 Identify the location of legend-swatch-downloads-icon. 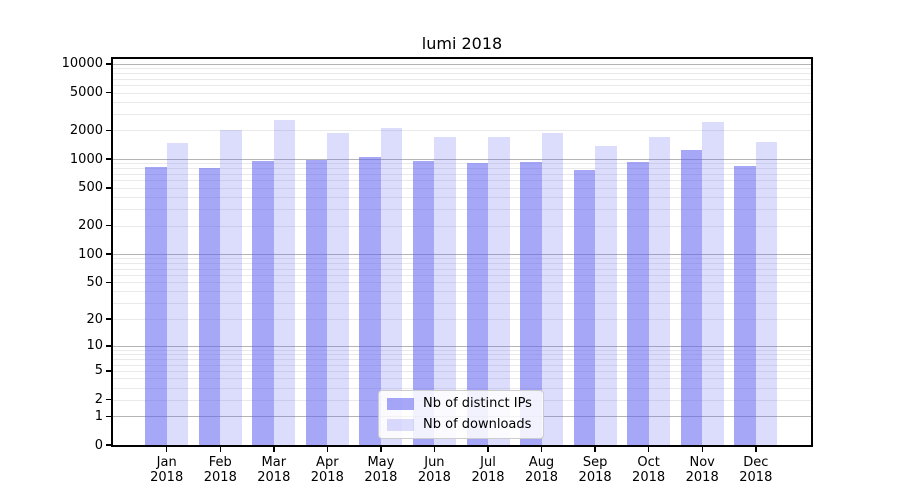
(400, 425).